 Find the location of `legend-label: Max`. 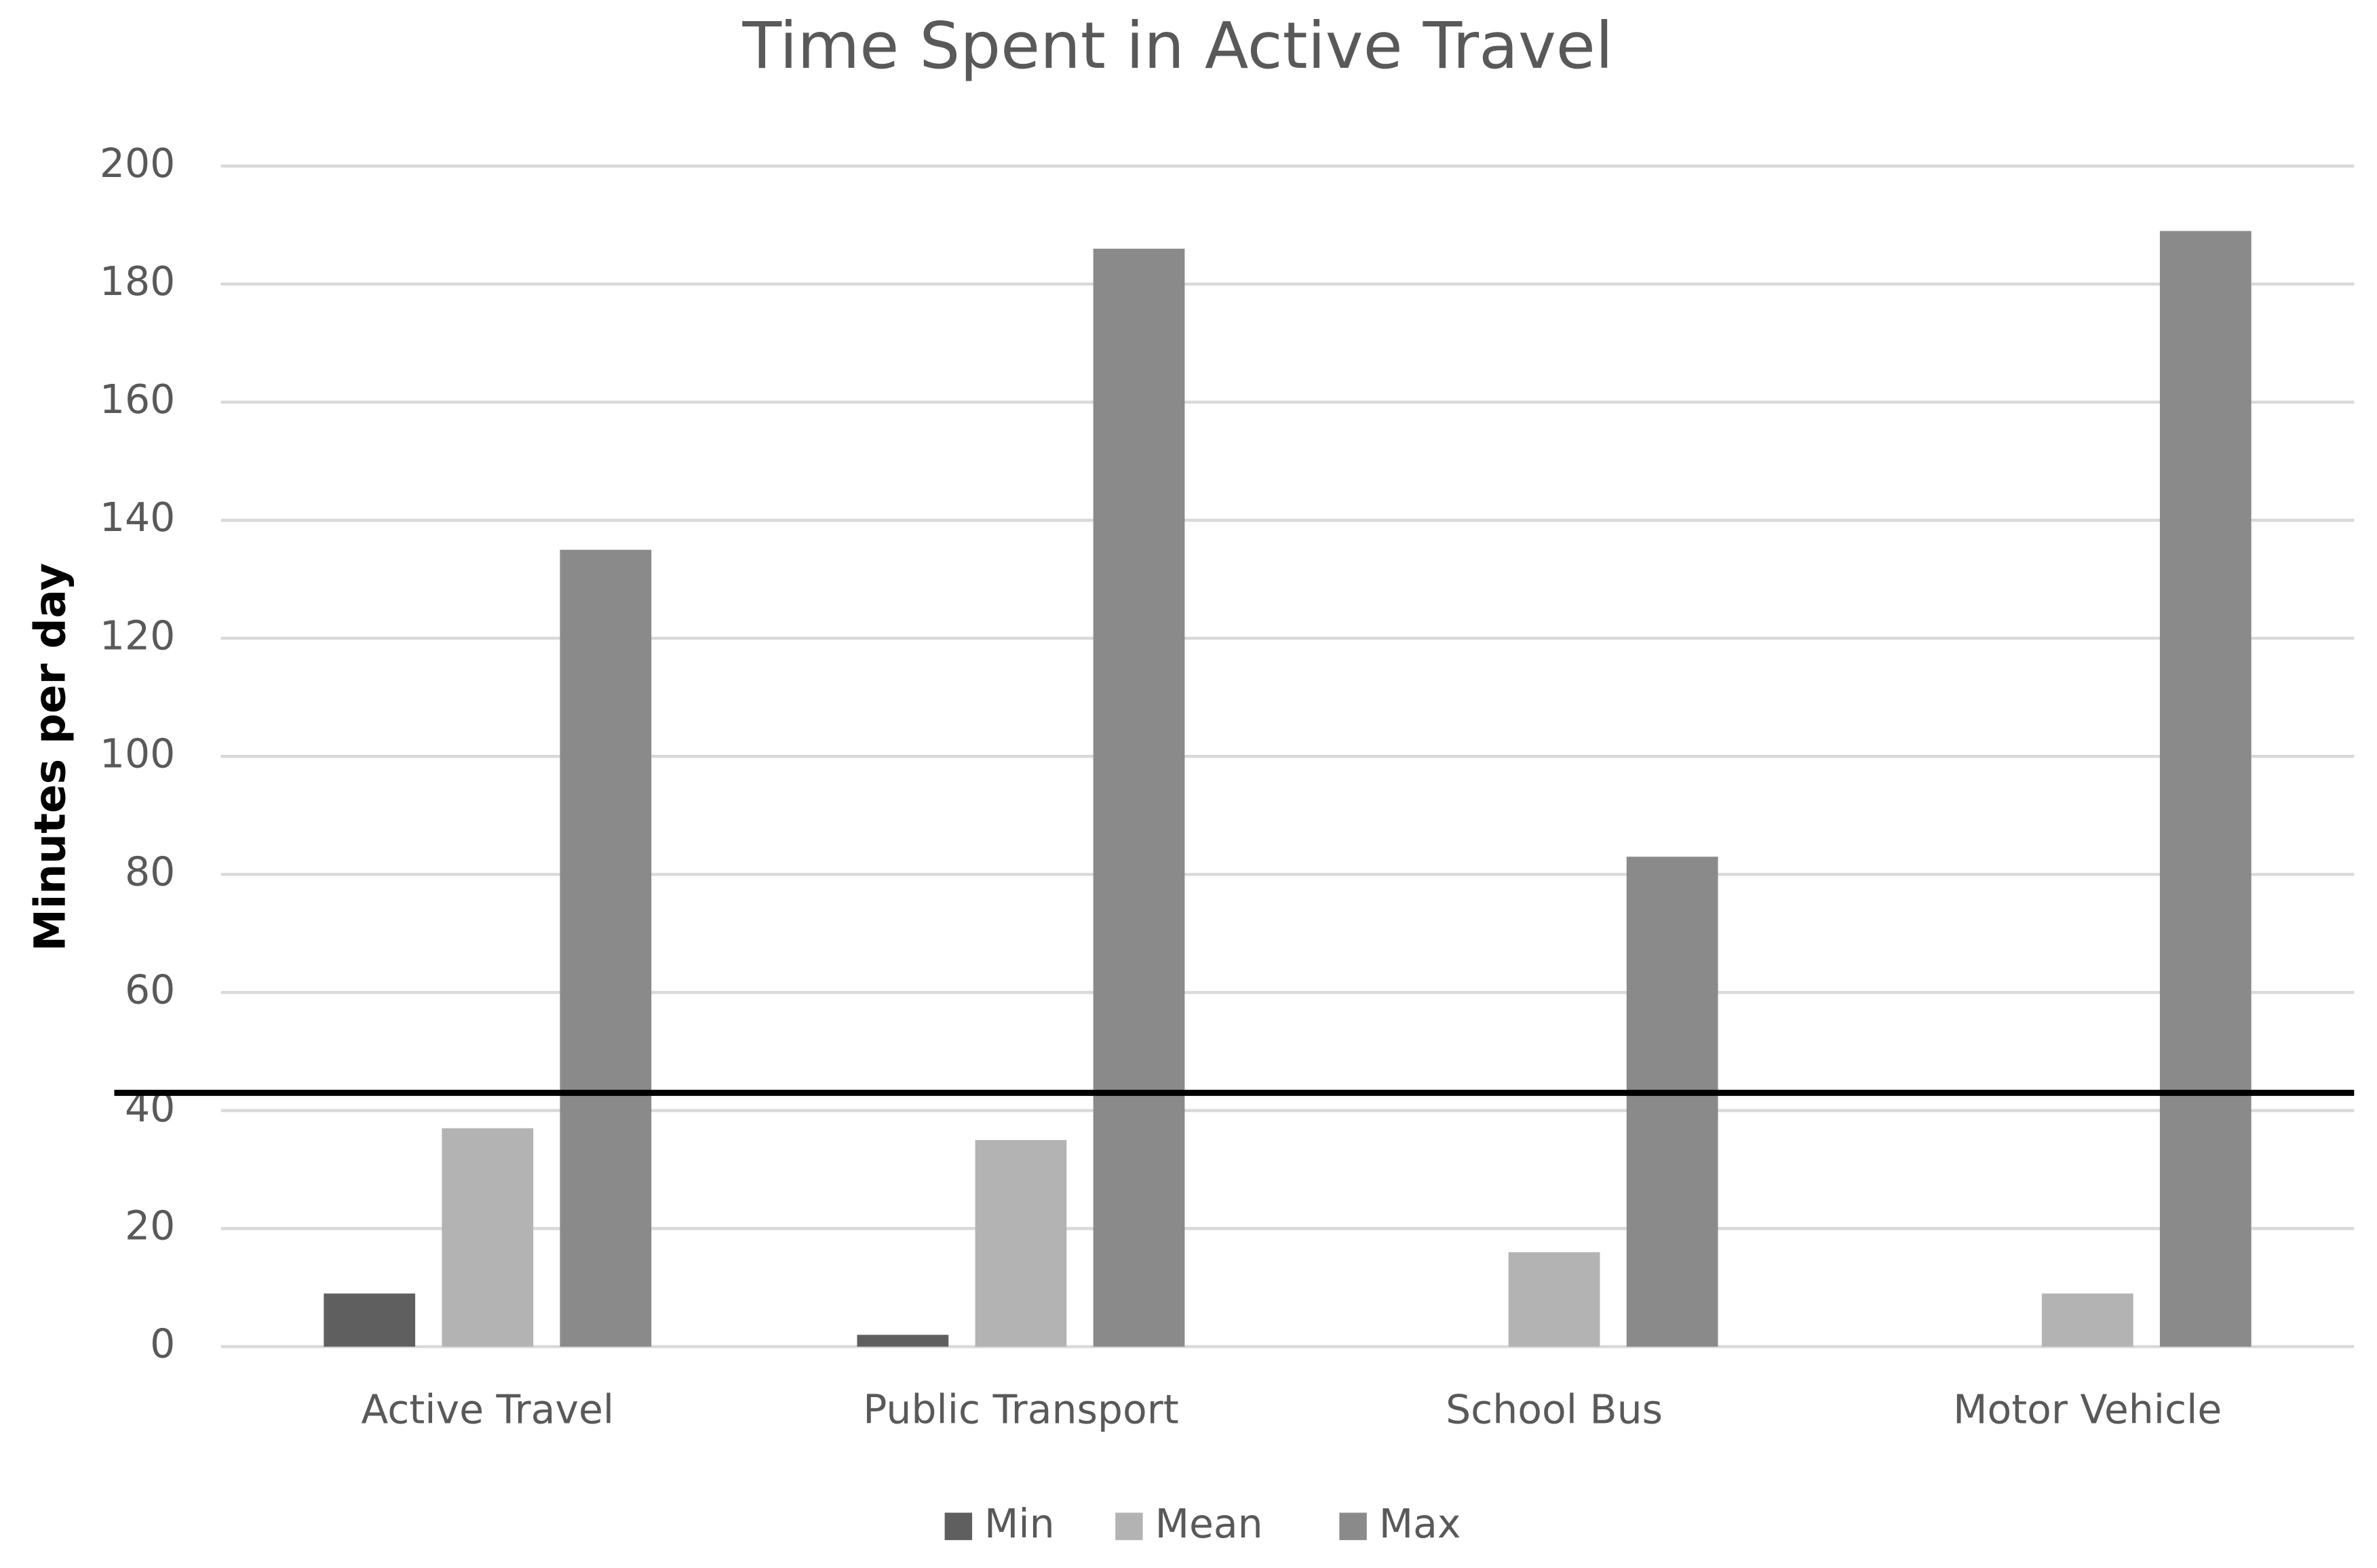

legend-label: Max is located at coordinates (1420, 1524).